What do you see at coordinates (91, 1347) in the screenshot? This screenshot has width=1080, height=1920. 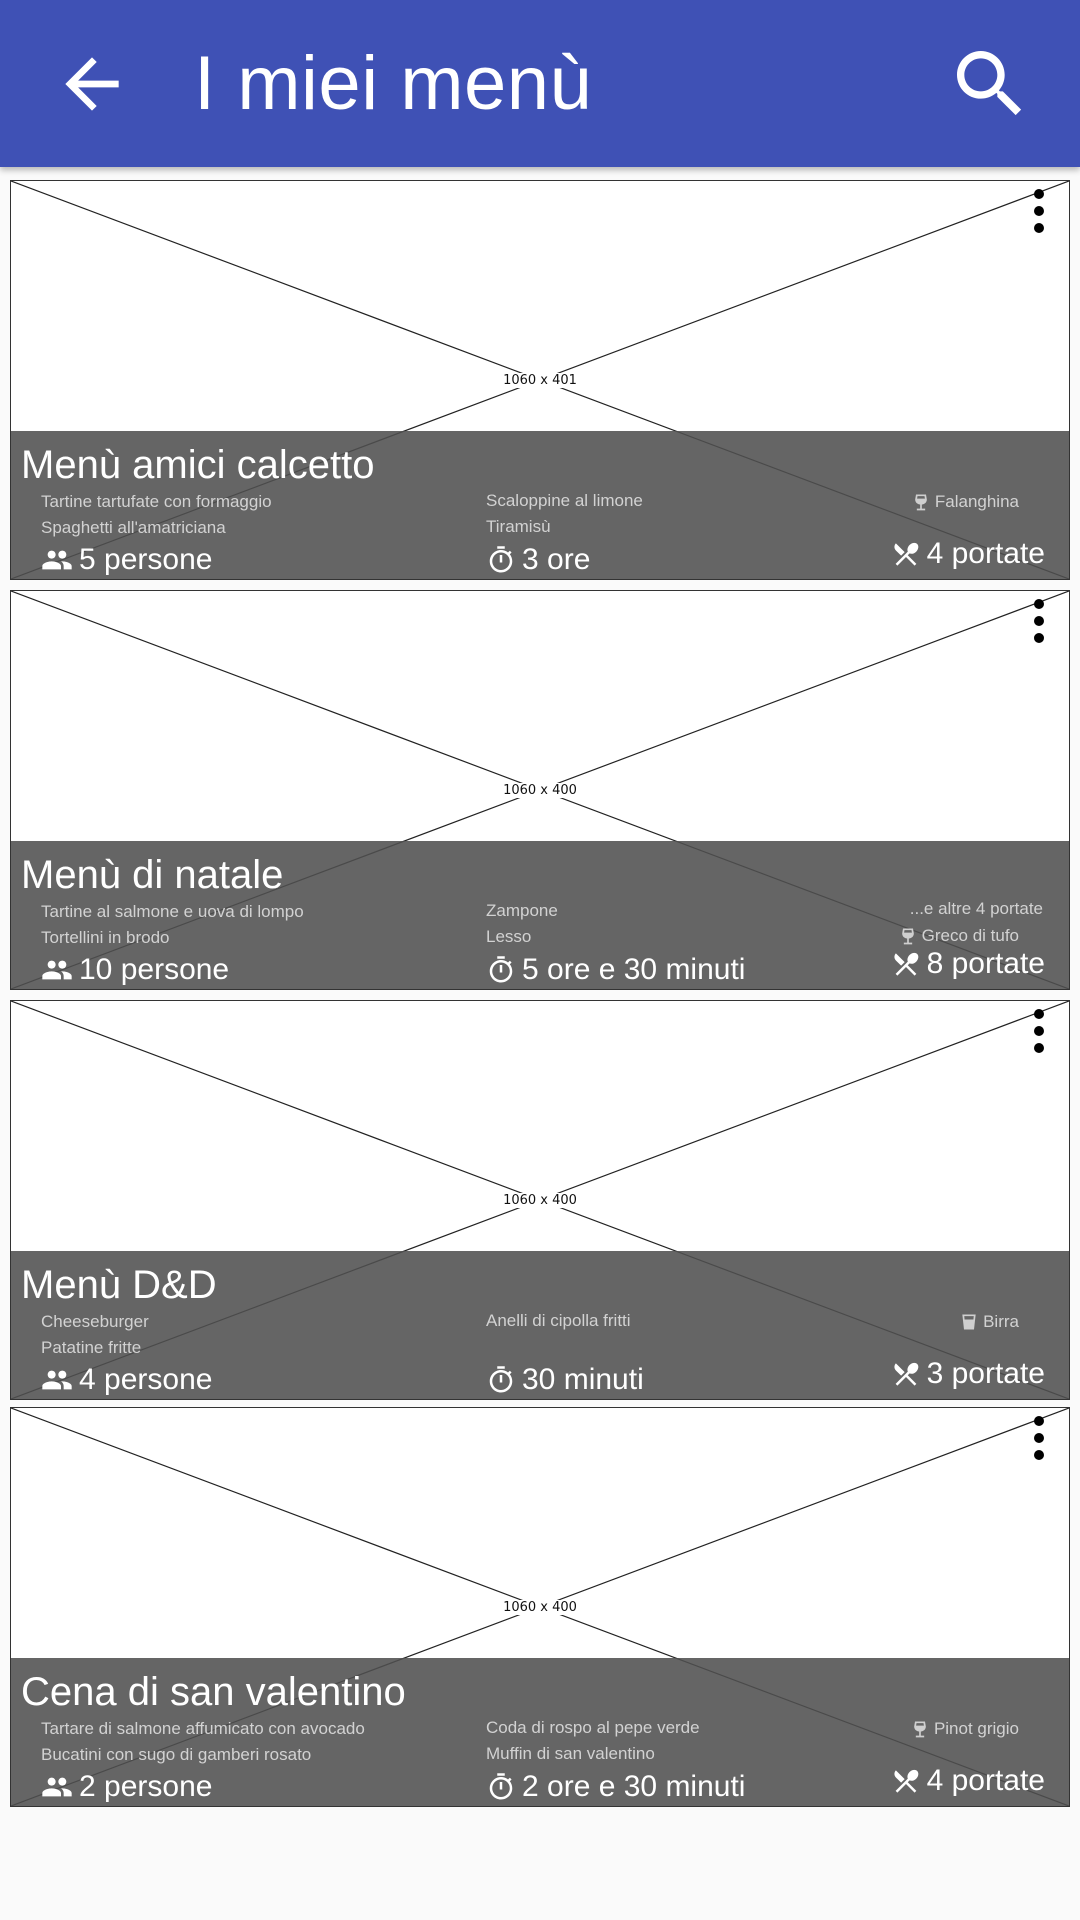 I see `dish-item: Patatine fritte` at bounding box center [91, 1347].